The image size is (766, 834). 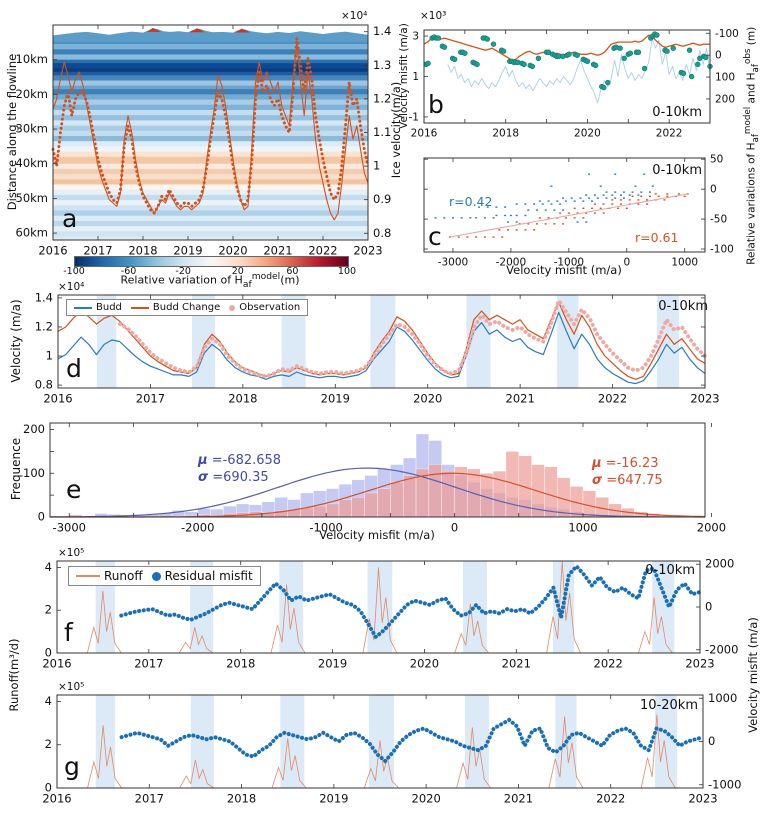 What do you see at coordinates (722, 250) in the screenshot?
I see `y-tick-right-label: -100` at bounding box center [722, 250].